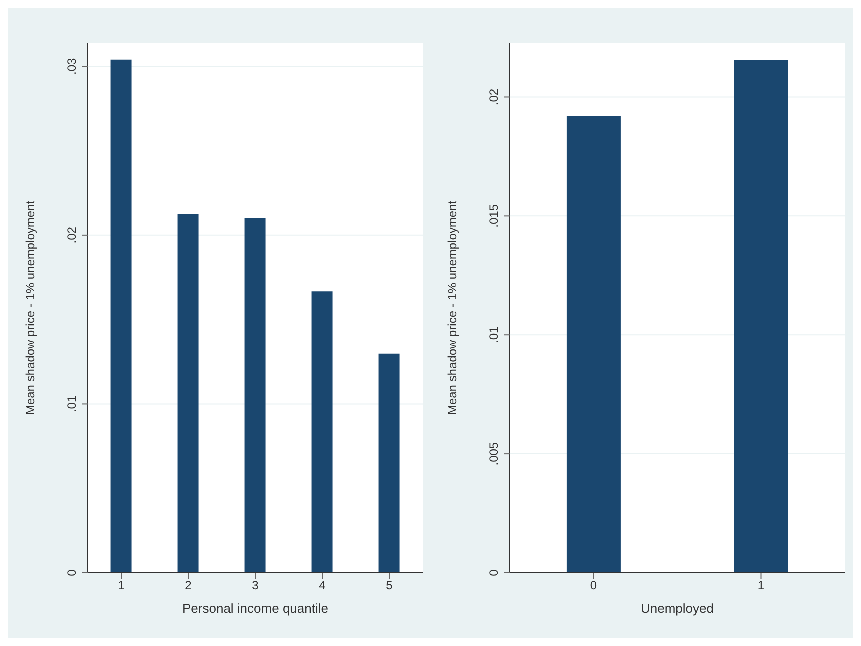 Image resolution: width=861 pixels, height=646 pixels. Describe the element at coordinates (677, 608) in the screenshot. I see `x-axis-title: Unemployed` at that location.